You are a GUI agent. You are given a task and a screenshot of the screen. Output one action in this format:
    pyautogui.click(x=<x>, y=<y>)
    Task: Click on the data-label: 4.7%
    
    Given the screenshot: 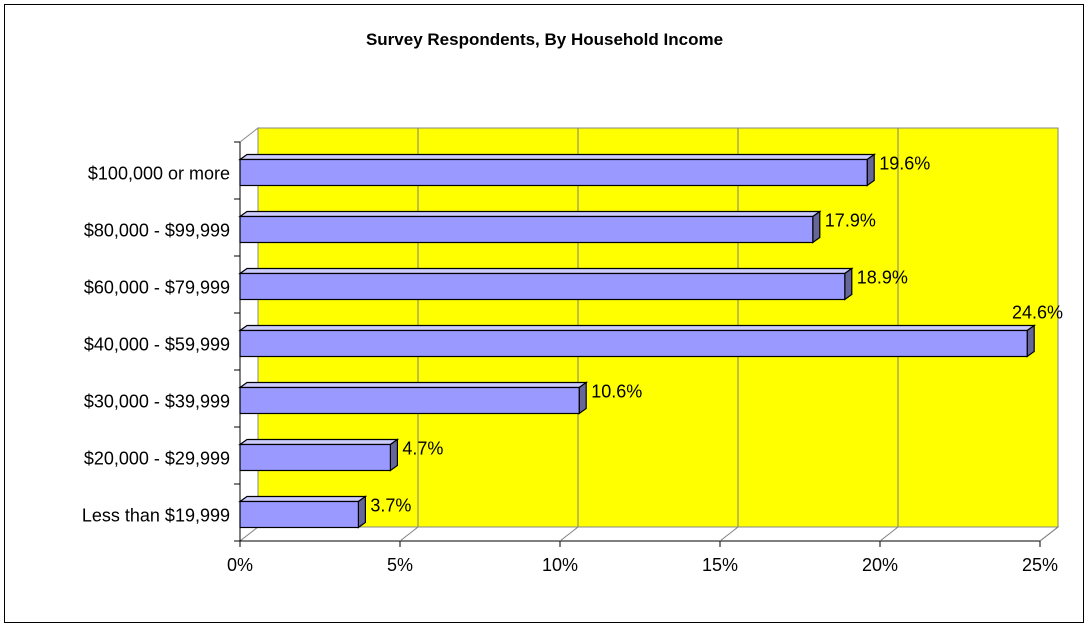 What is the action you would take?
    pyautogui.click(x=422, y=449)
    